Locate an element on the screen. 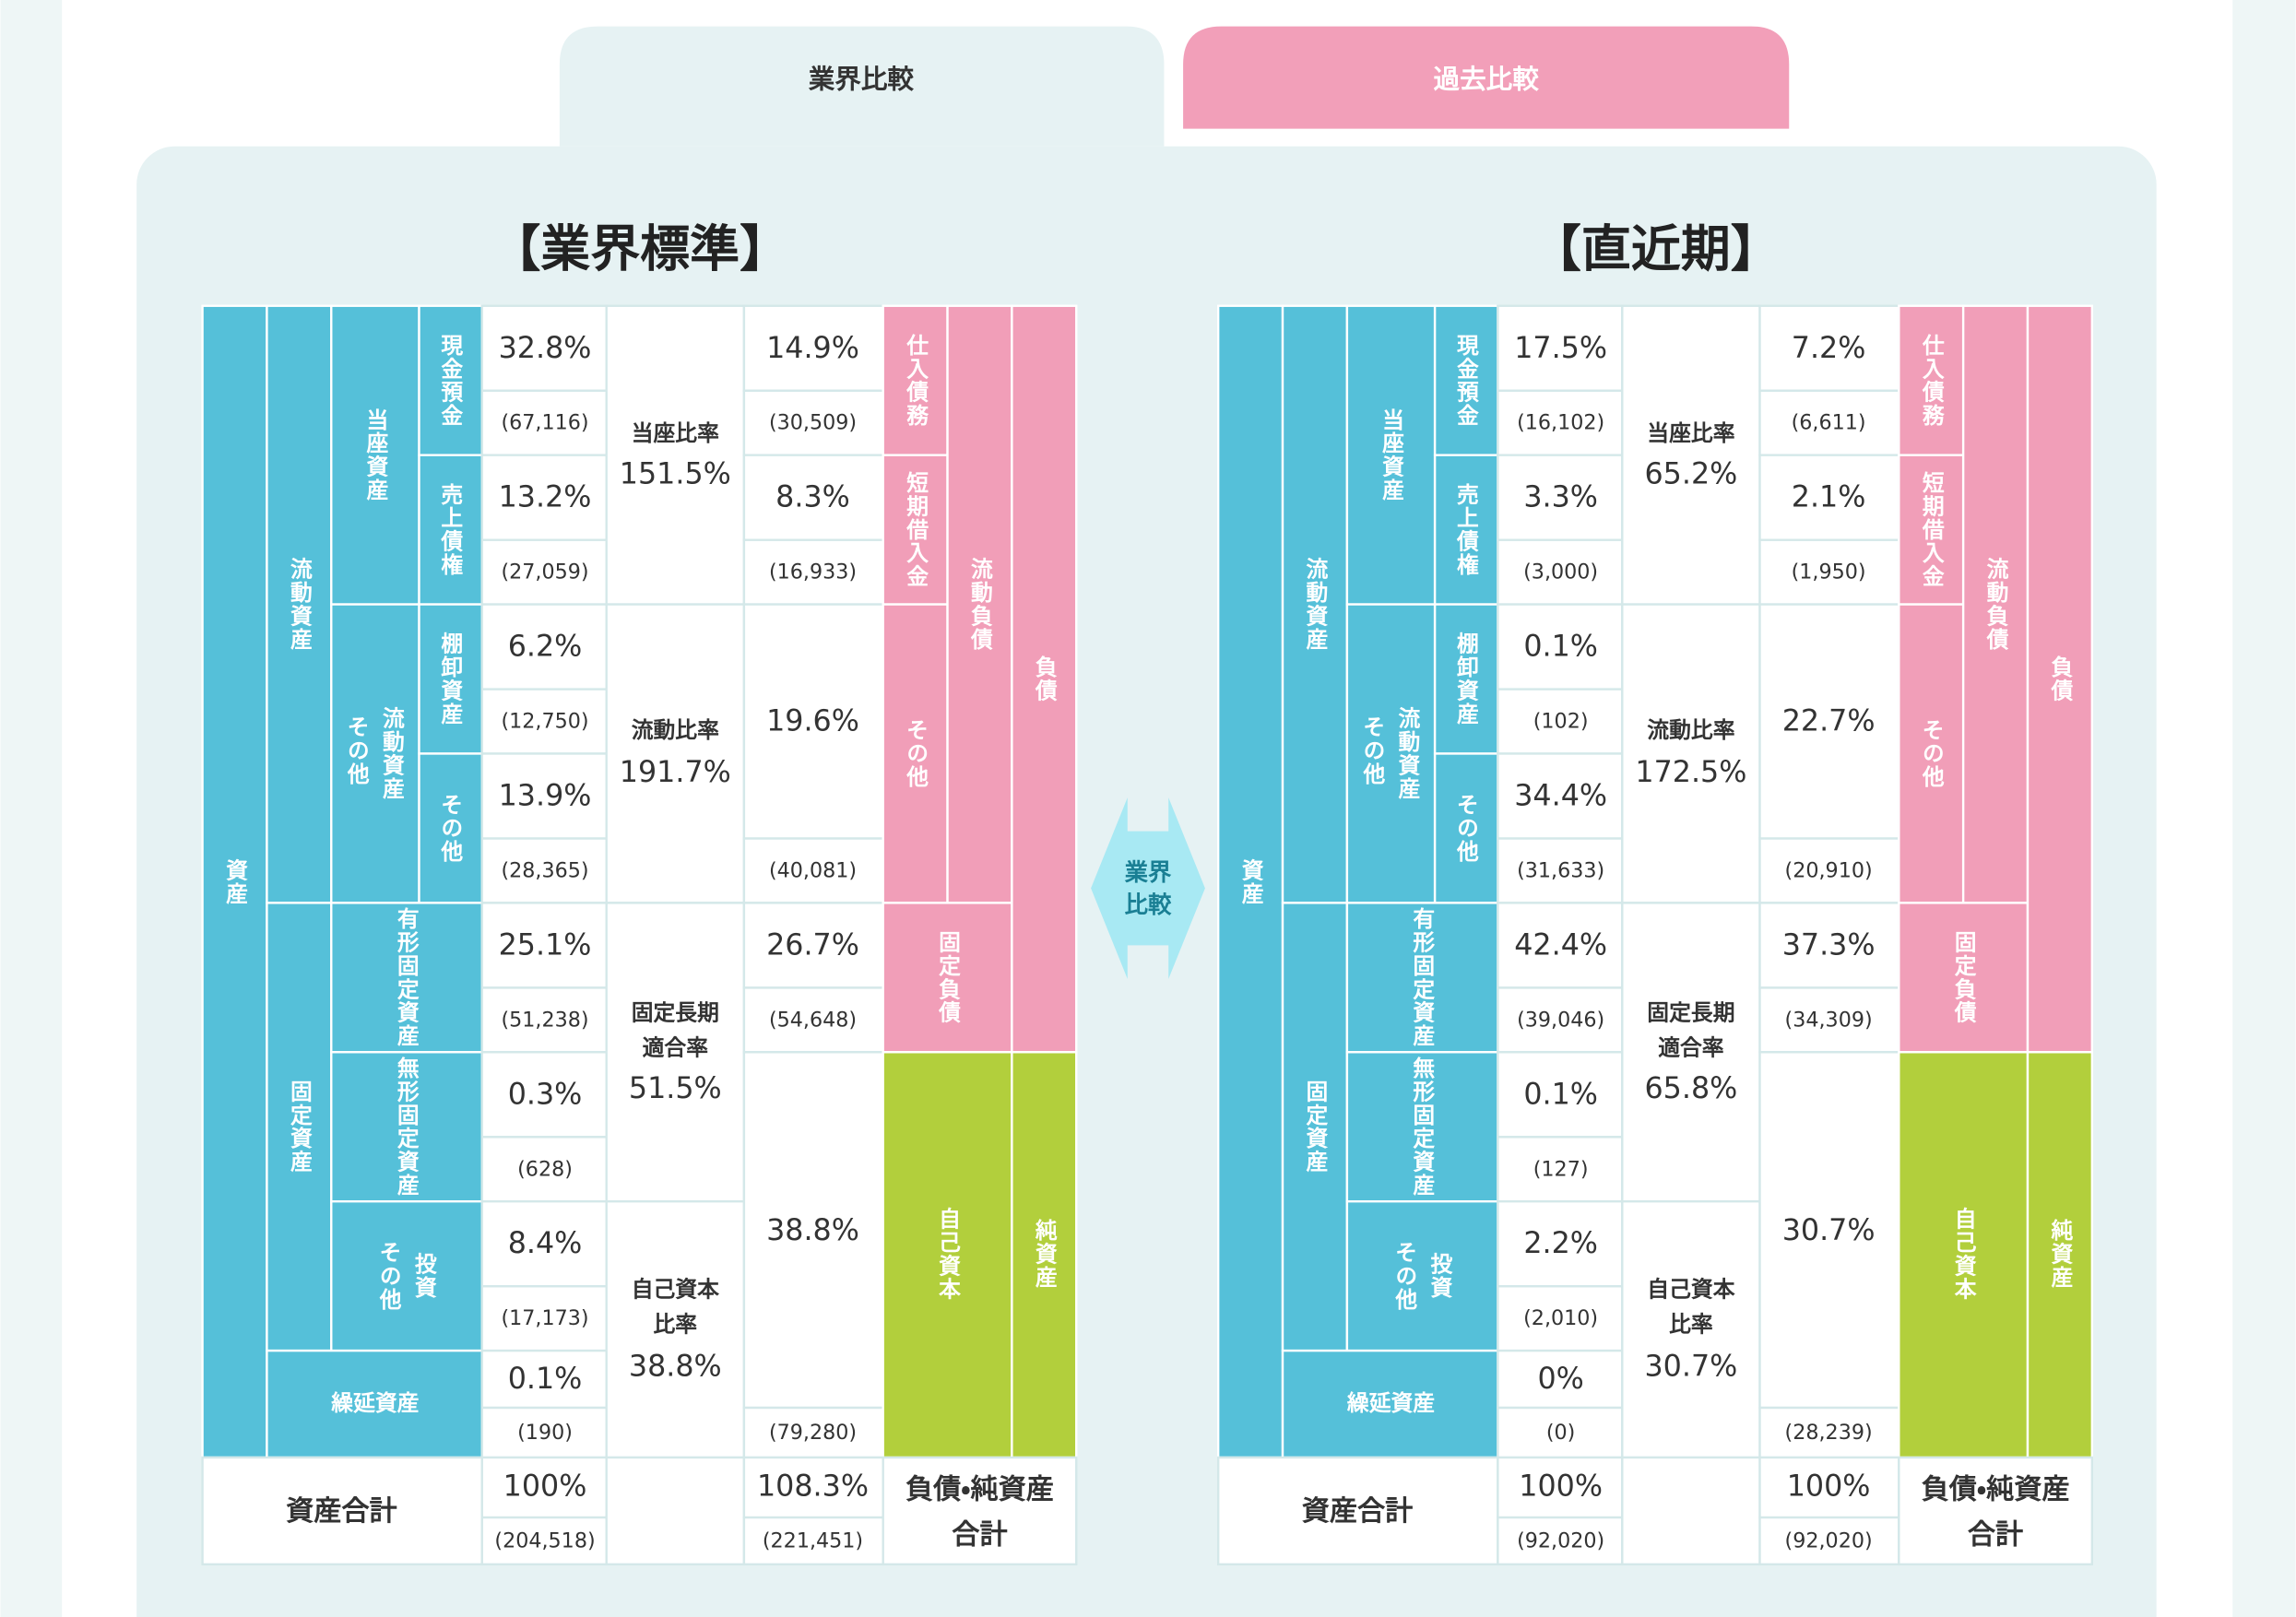 The width and height of the screenshot is (2296, 1617). percent: 0.1% is located at coordinates (1560, 1094).